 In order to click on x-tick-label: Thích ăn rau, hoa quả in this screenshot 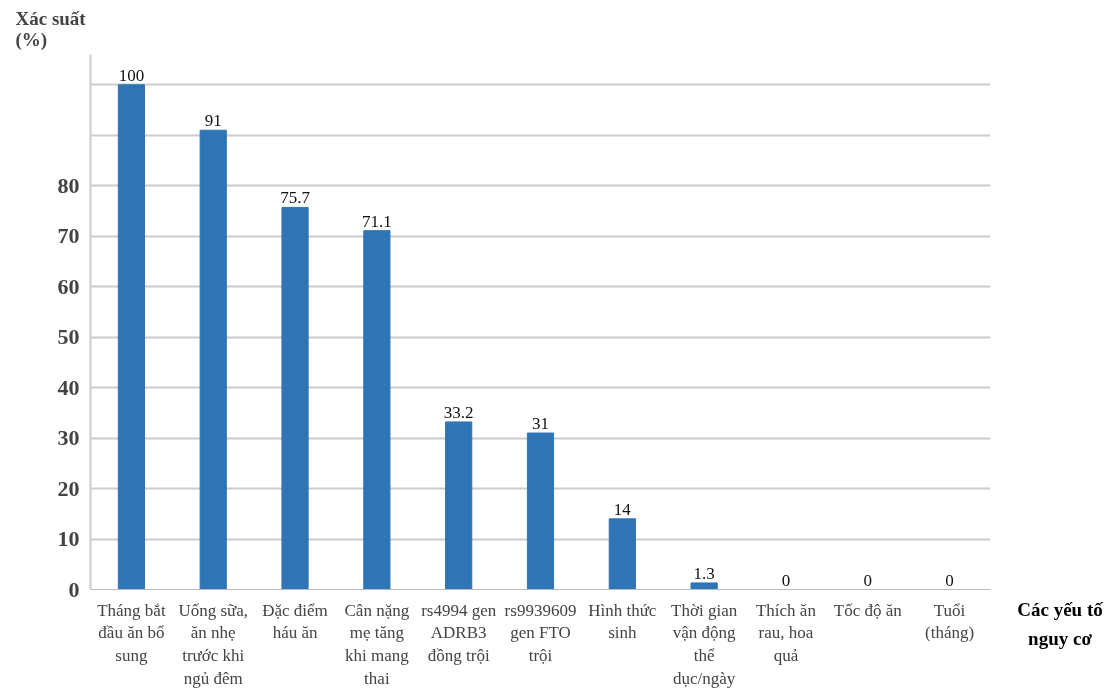, I will do `click(786, 633)`.